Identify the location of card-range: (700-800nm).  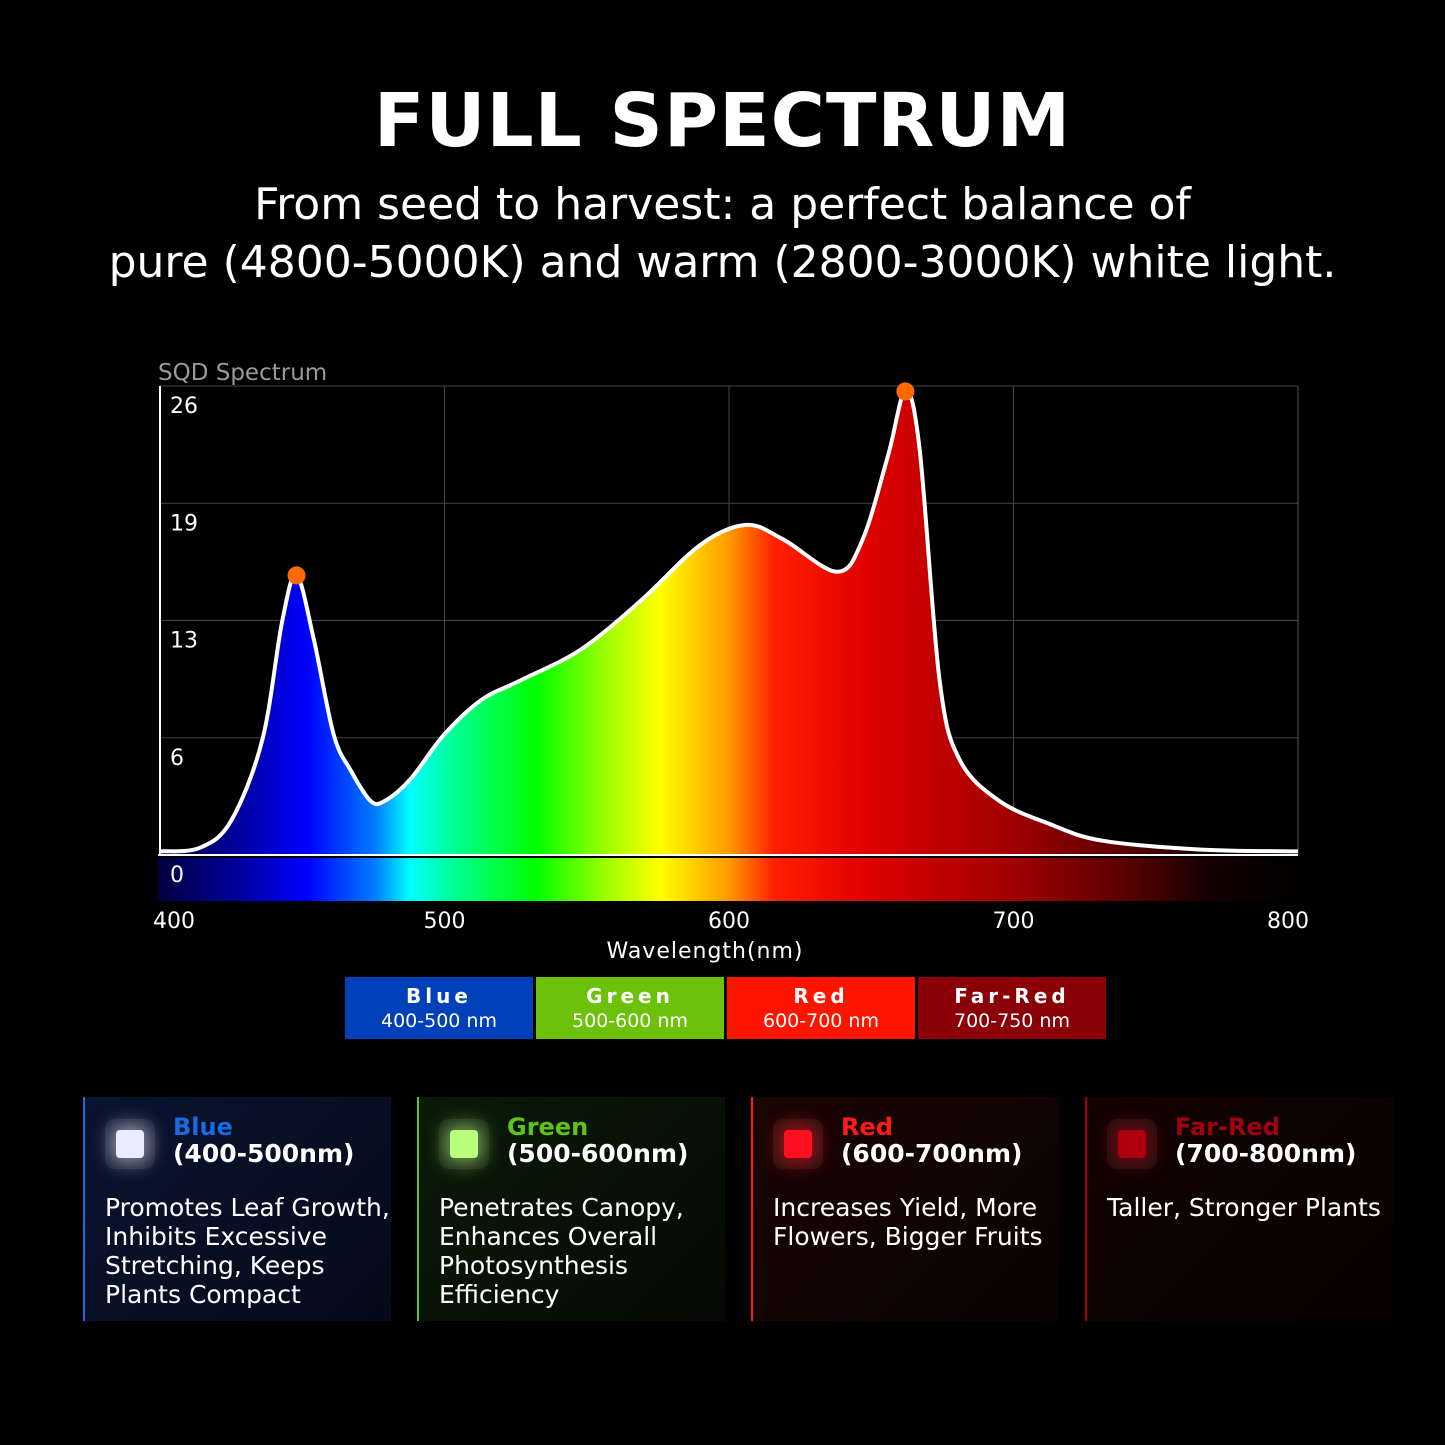
(1266, 1153).